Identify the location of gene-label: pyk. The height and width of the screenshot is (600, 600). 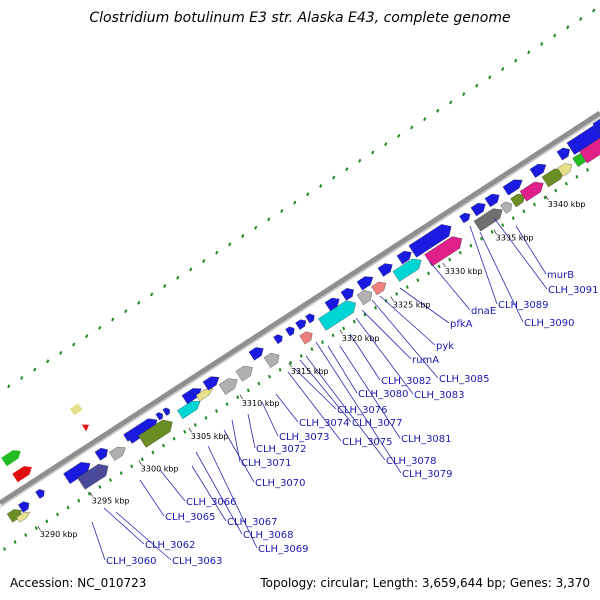
(445, 346).